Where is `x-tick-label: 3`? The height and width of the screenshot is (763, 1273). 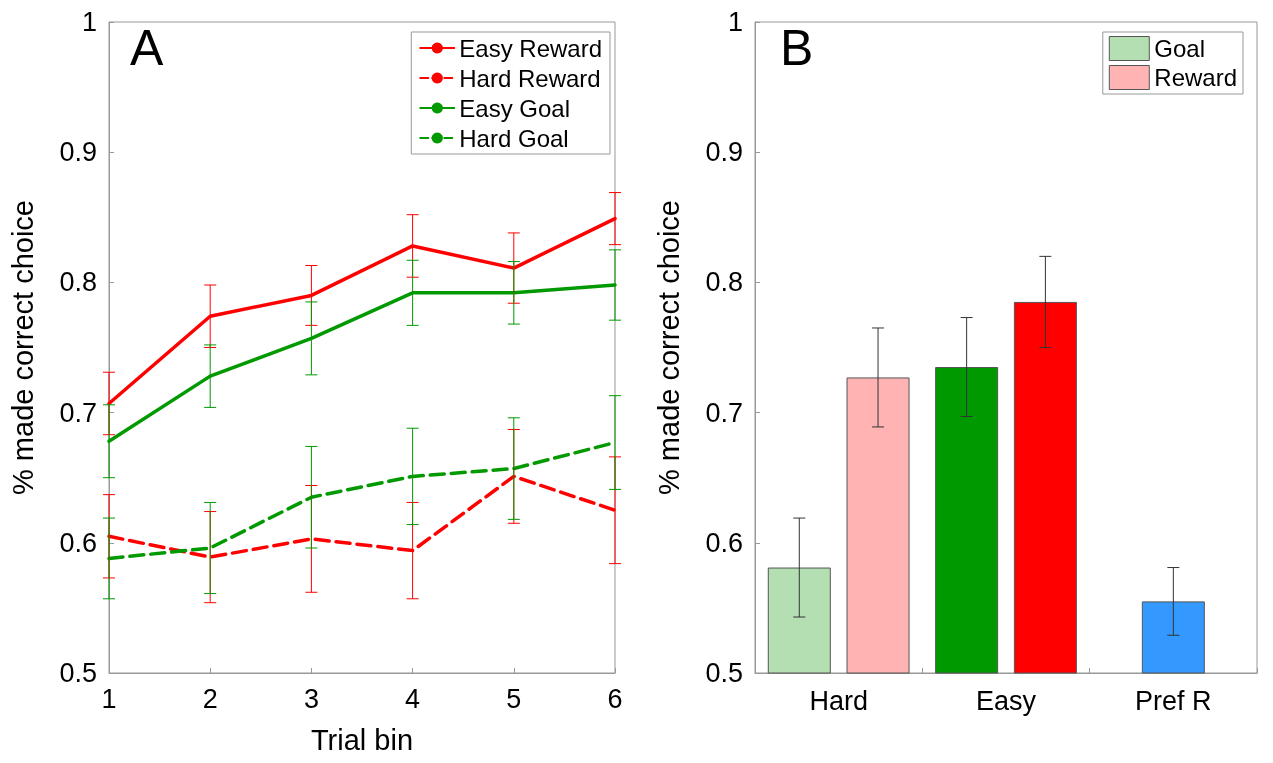
x-tick-label: 3 is located at coordinates (311, 698).